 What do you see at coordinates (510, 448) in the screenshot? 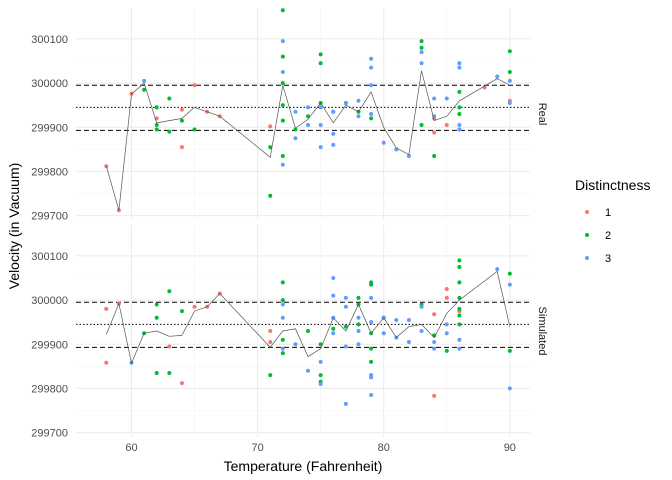
I see `x-tick-label: 90` at bounding box center [510, 448].